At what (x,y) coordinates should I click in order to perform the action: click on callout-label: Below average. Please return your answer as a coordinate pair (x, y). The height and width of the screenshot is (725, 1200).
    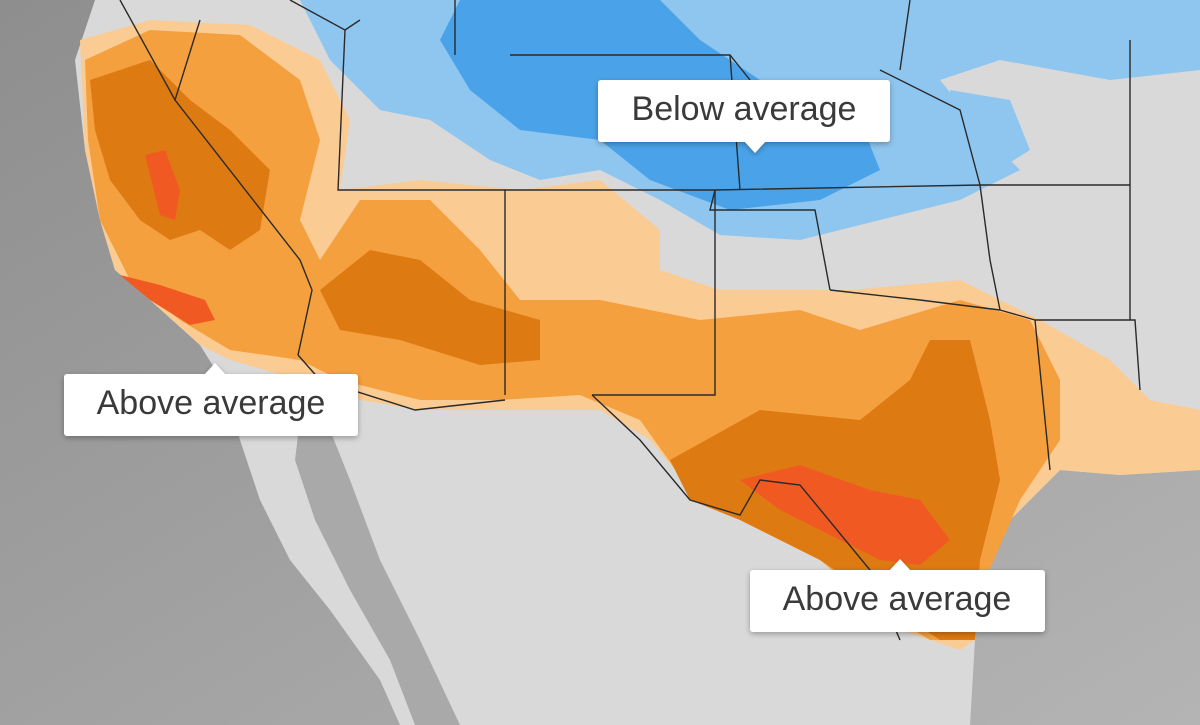
    Looking at the image, I should click on (744, 109).